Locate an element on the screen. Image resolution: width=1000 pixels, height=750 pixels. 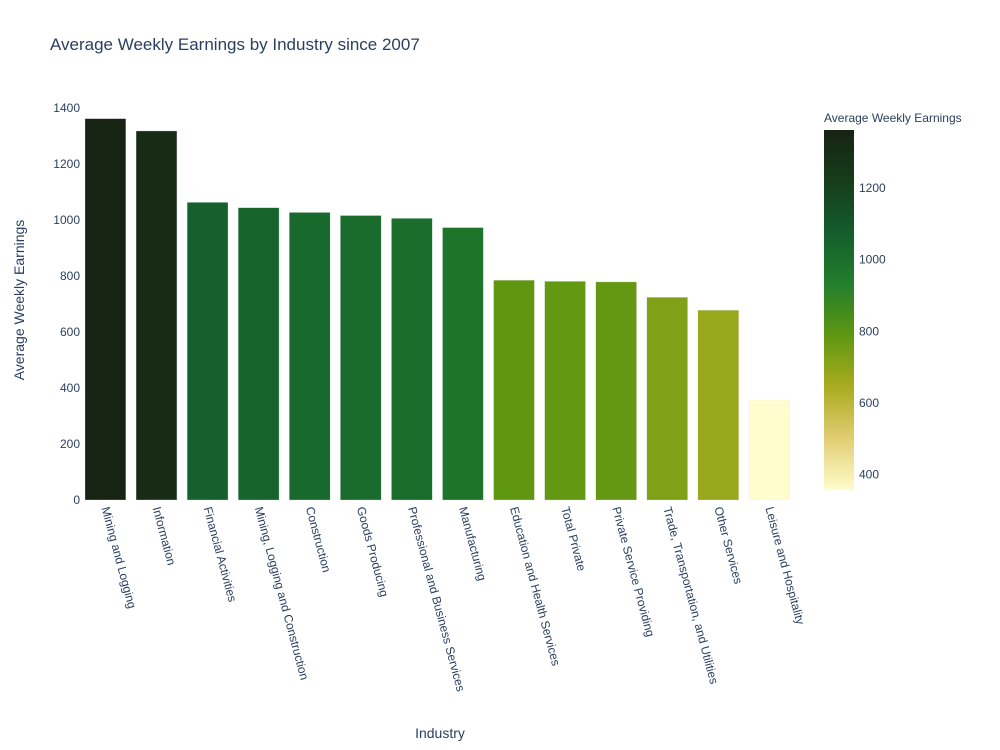
x-tick-label: Manufacturing is located at coordinates (472, 543).